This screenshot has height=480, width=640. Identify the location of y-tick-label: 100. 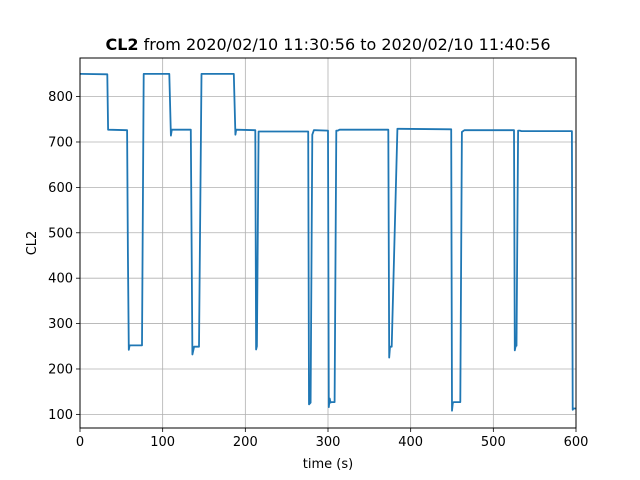
(60, 415).